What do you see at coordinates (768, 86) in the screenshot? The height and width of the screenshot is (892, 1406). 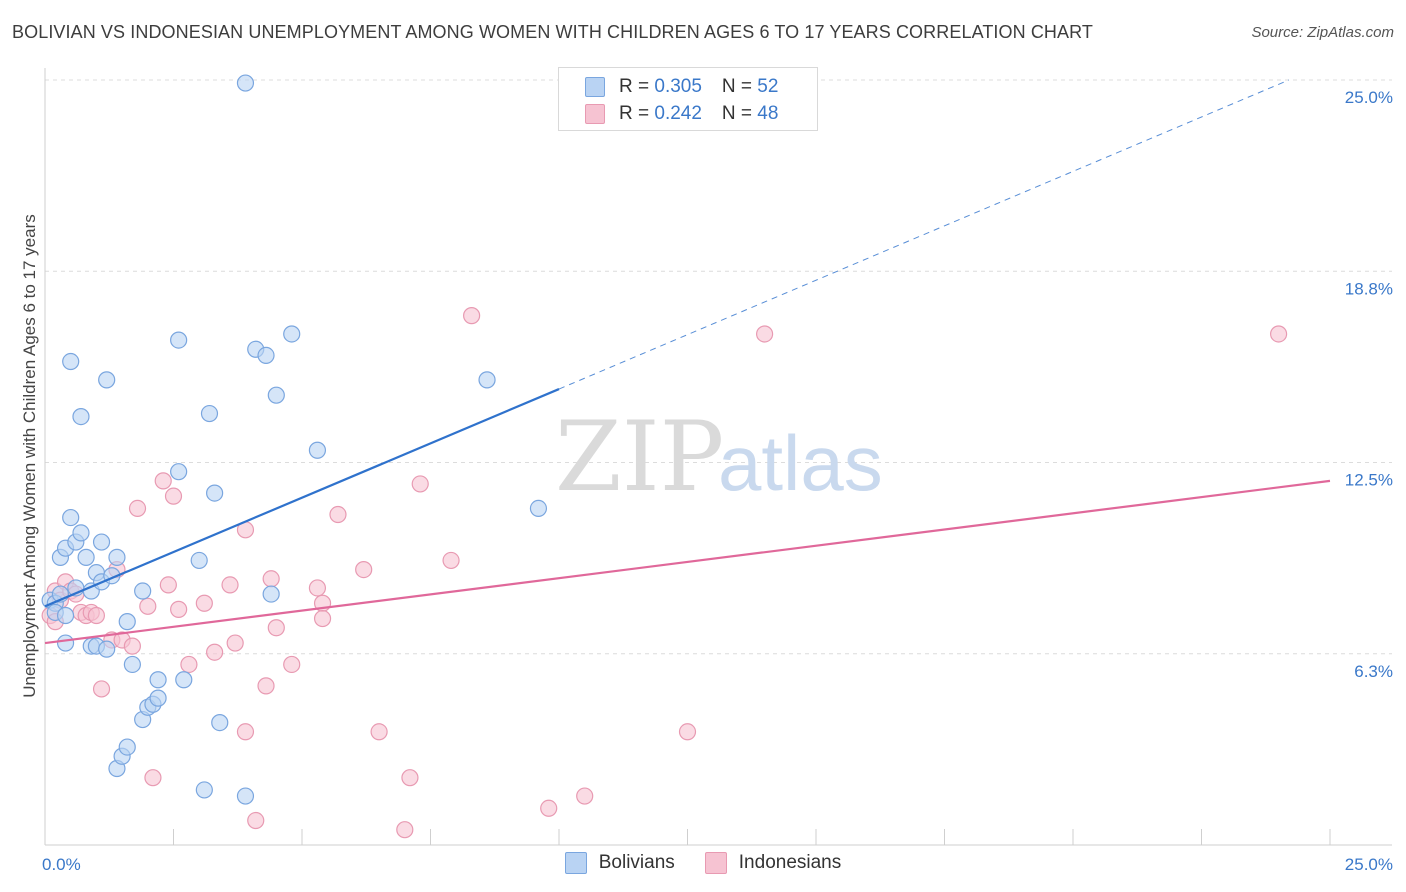 I see `legend-n-value: 52` at bounding box center [768, 86].